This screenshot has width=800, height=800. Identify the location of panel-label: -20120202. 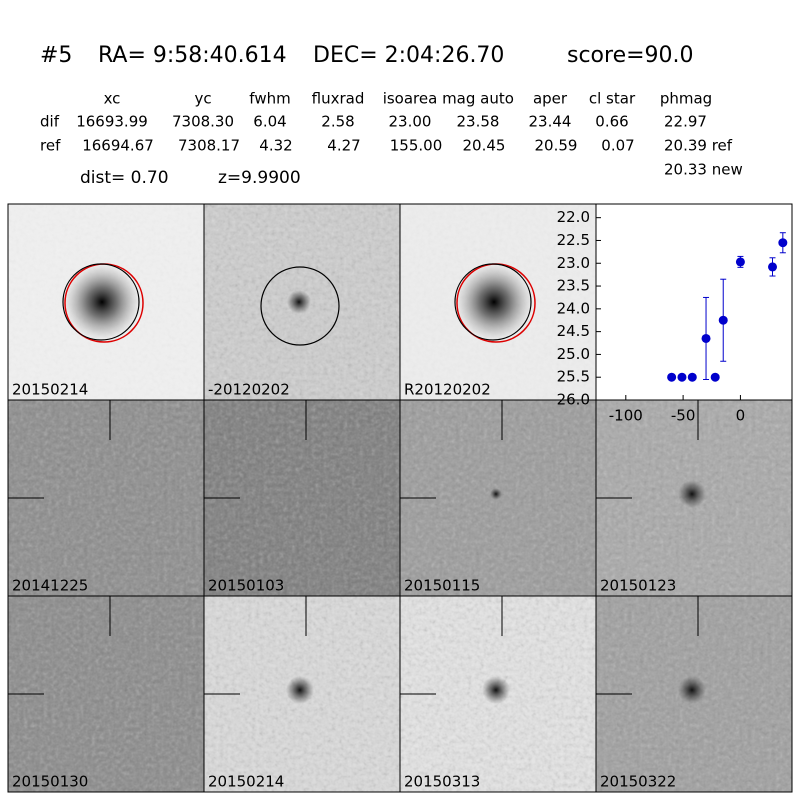
(249, 390).